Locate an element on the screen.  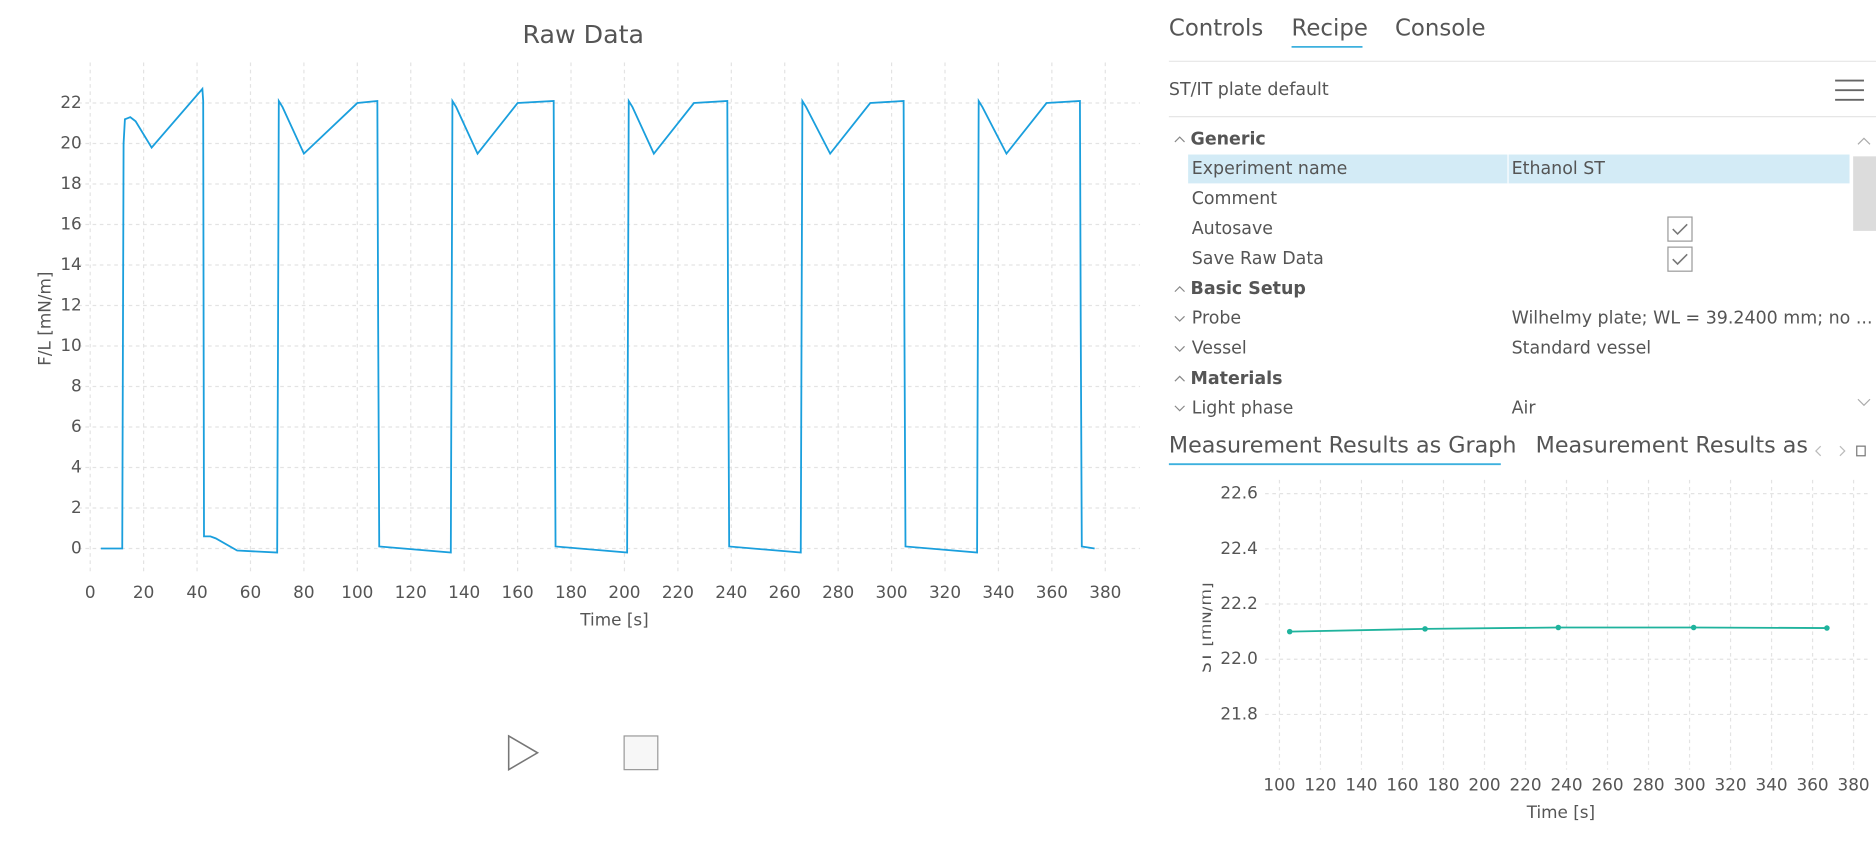
property-name: Probe is located at coordinates (1216, 319).